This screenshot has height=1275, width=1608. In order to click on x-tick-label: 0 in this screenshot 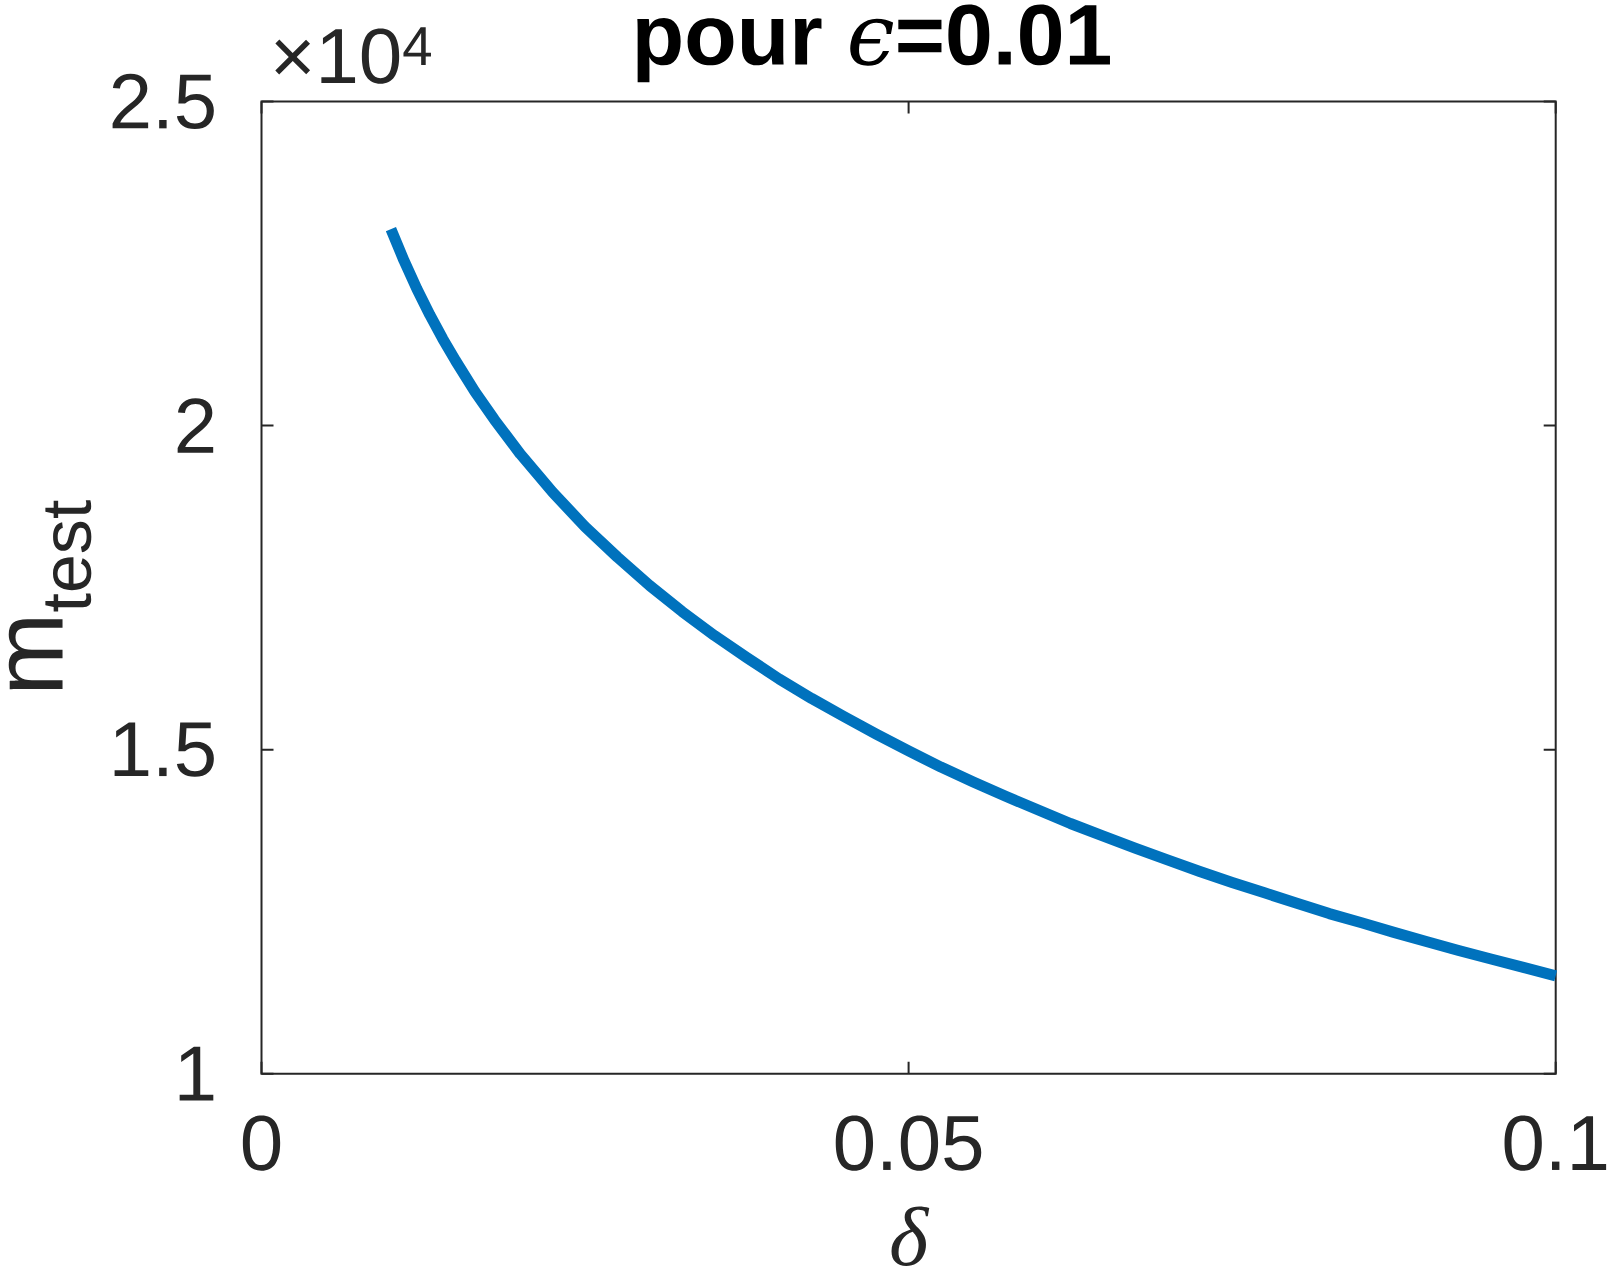, I will do `click(261, 1143)`.